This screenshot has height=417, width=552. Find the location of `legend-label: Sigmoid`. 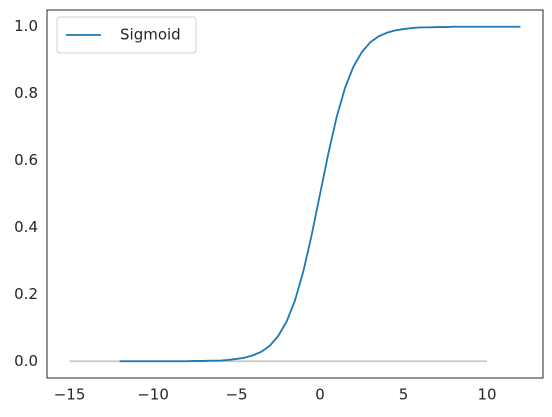

legend-label: Sigmoid is located at coordinates (150, 35).